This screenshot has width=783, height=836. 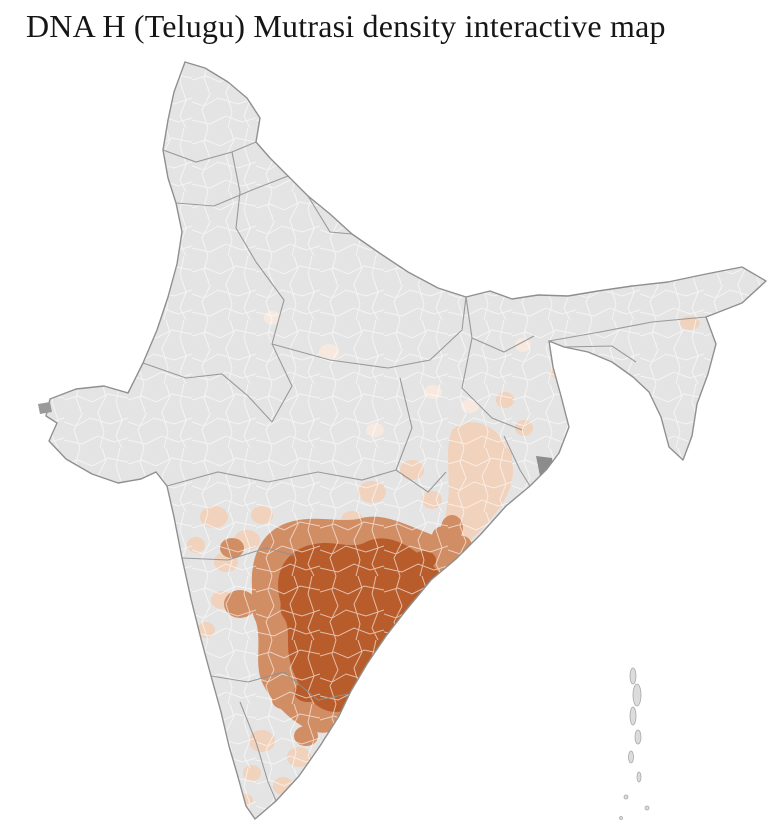 I want to click on andaman-nicobar-islands, so click(x=634, y=743).